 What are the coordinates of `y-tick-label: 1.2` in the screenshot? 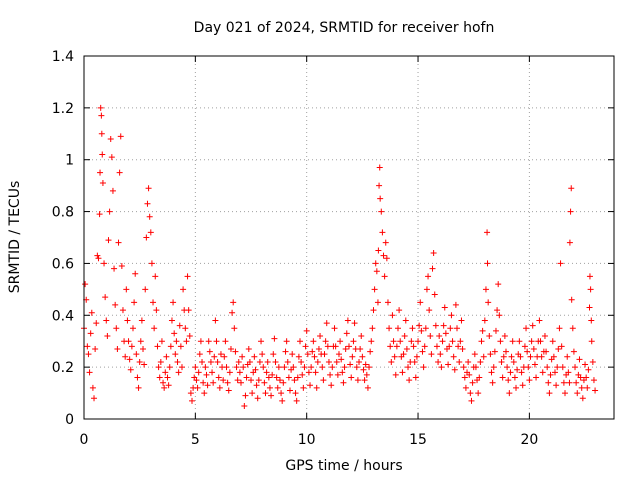 It's located at (63, 109).